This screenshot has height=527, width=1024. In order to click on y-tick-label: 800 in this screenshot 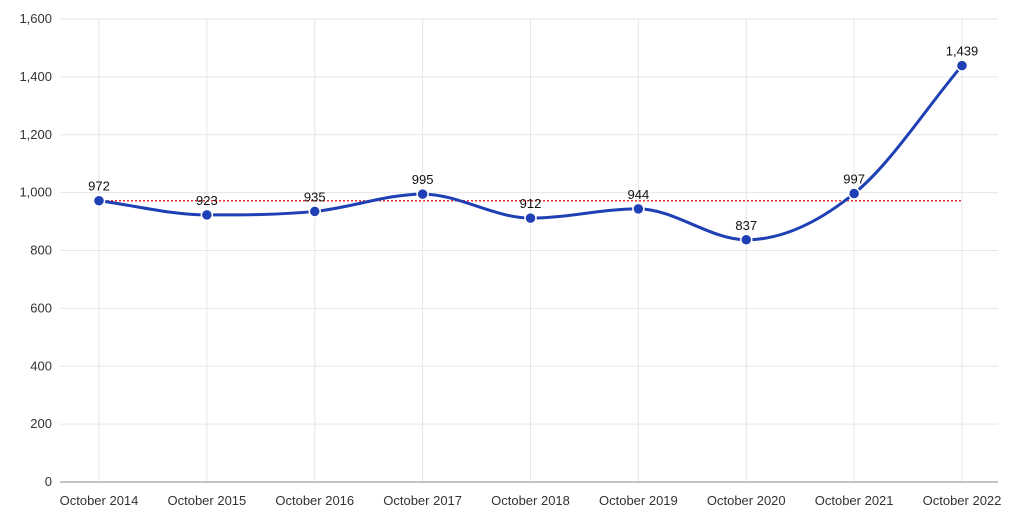, I will do `click(41, 250)`.